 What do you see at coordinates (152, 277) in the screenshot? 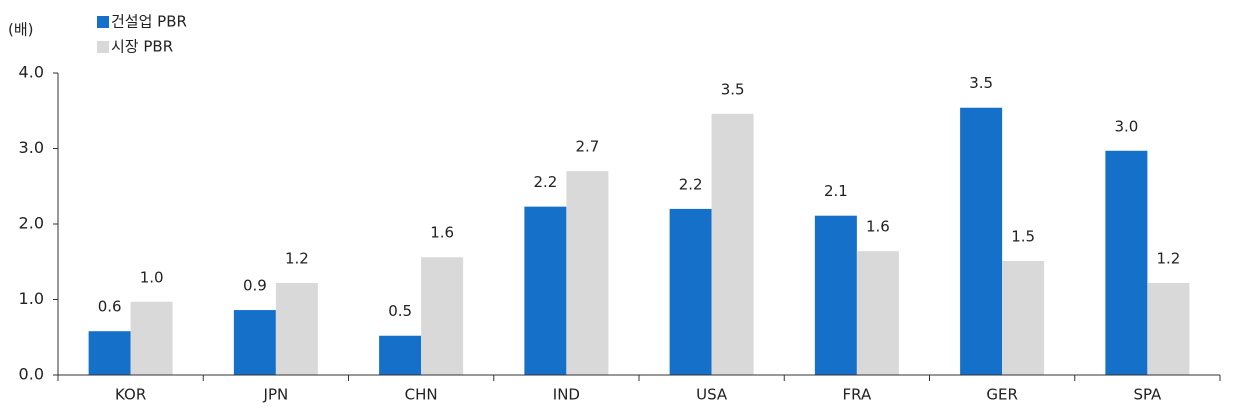
I see `value-label: 1.0` at bounding box center [152, 277].